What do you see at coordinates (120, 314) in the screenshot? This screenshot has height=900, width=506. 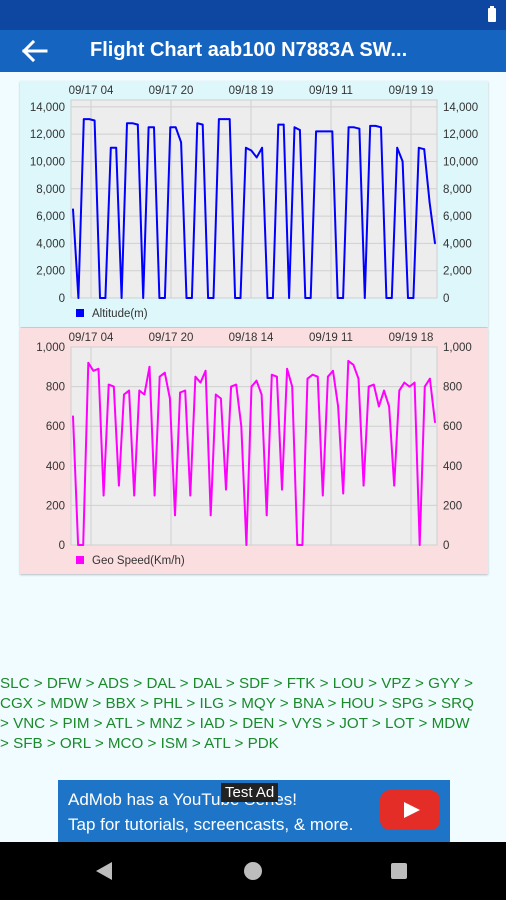 I see `legend-label: Altitude(m)` at bounding box center [120, 314].